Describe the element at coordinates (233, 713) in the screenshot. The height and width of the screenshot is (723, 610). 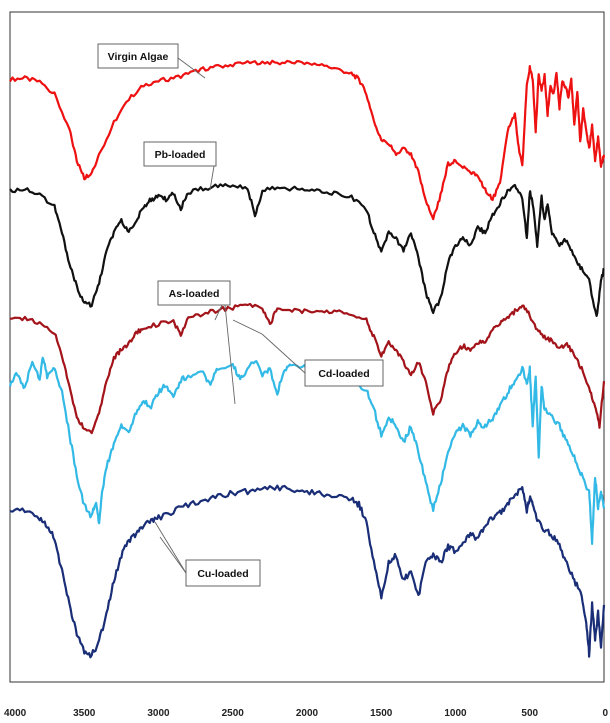
I see `x-tick-label-2500: 2500` at that location.